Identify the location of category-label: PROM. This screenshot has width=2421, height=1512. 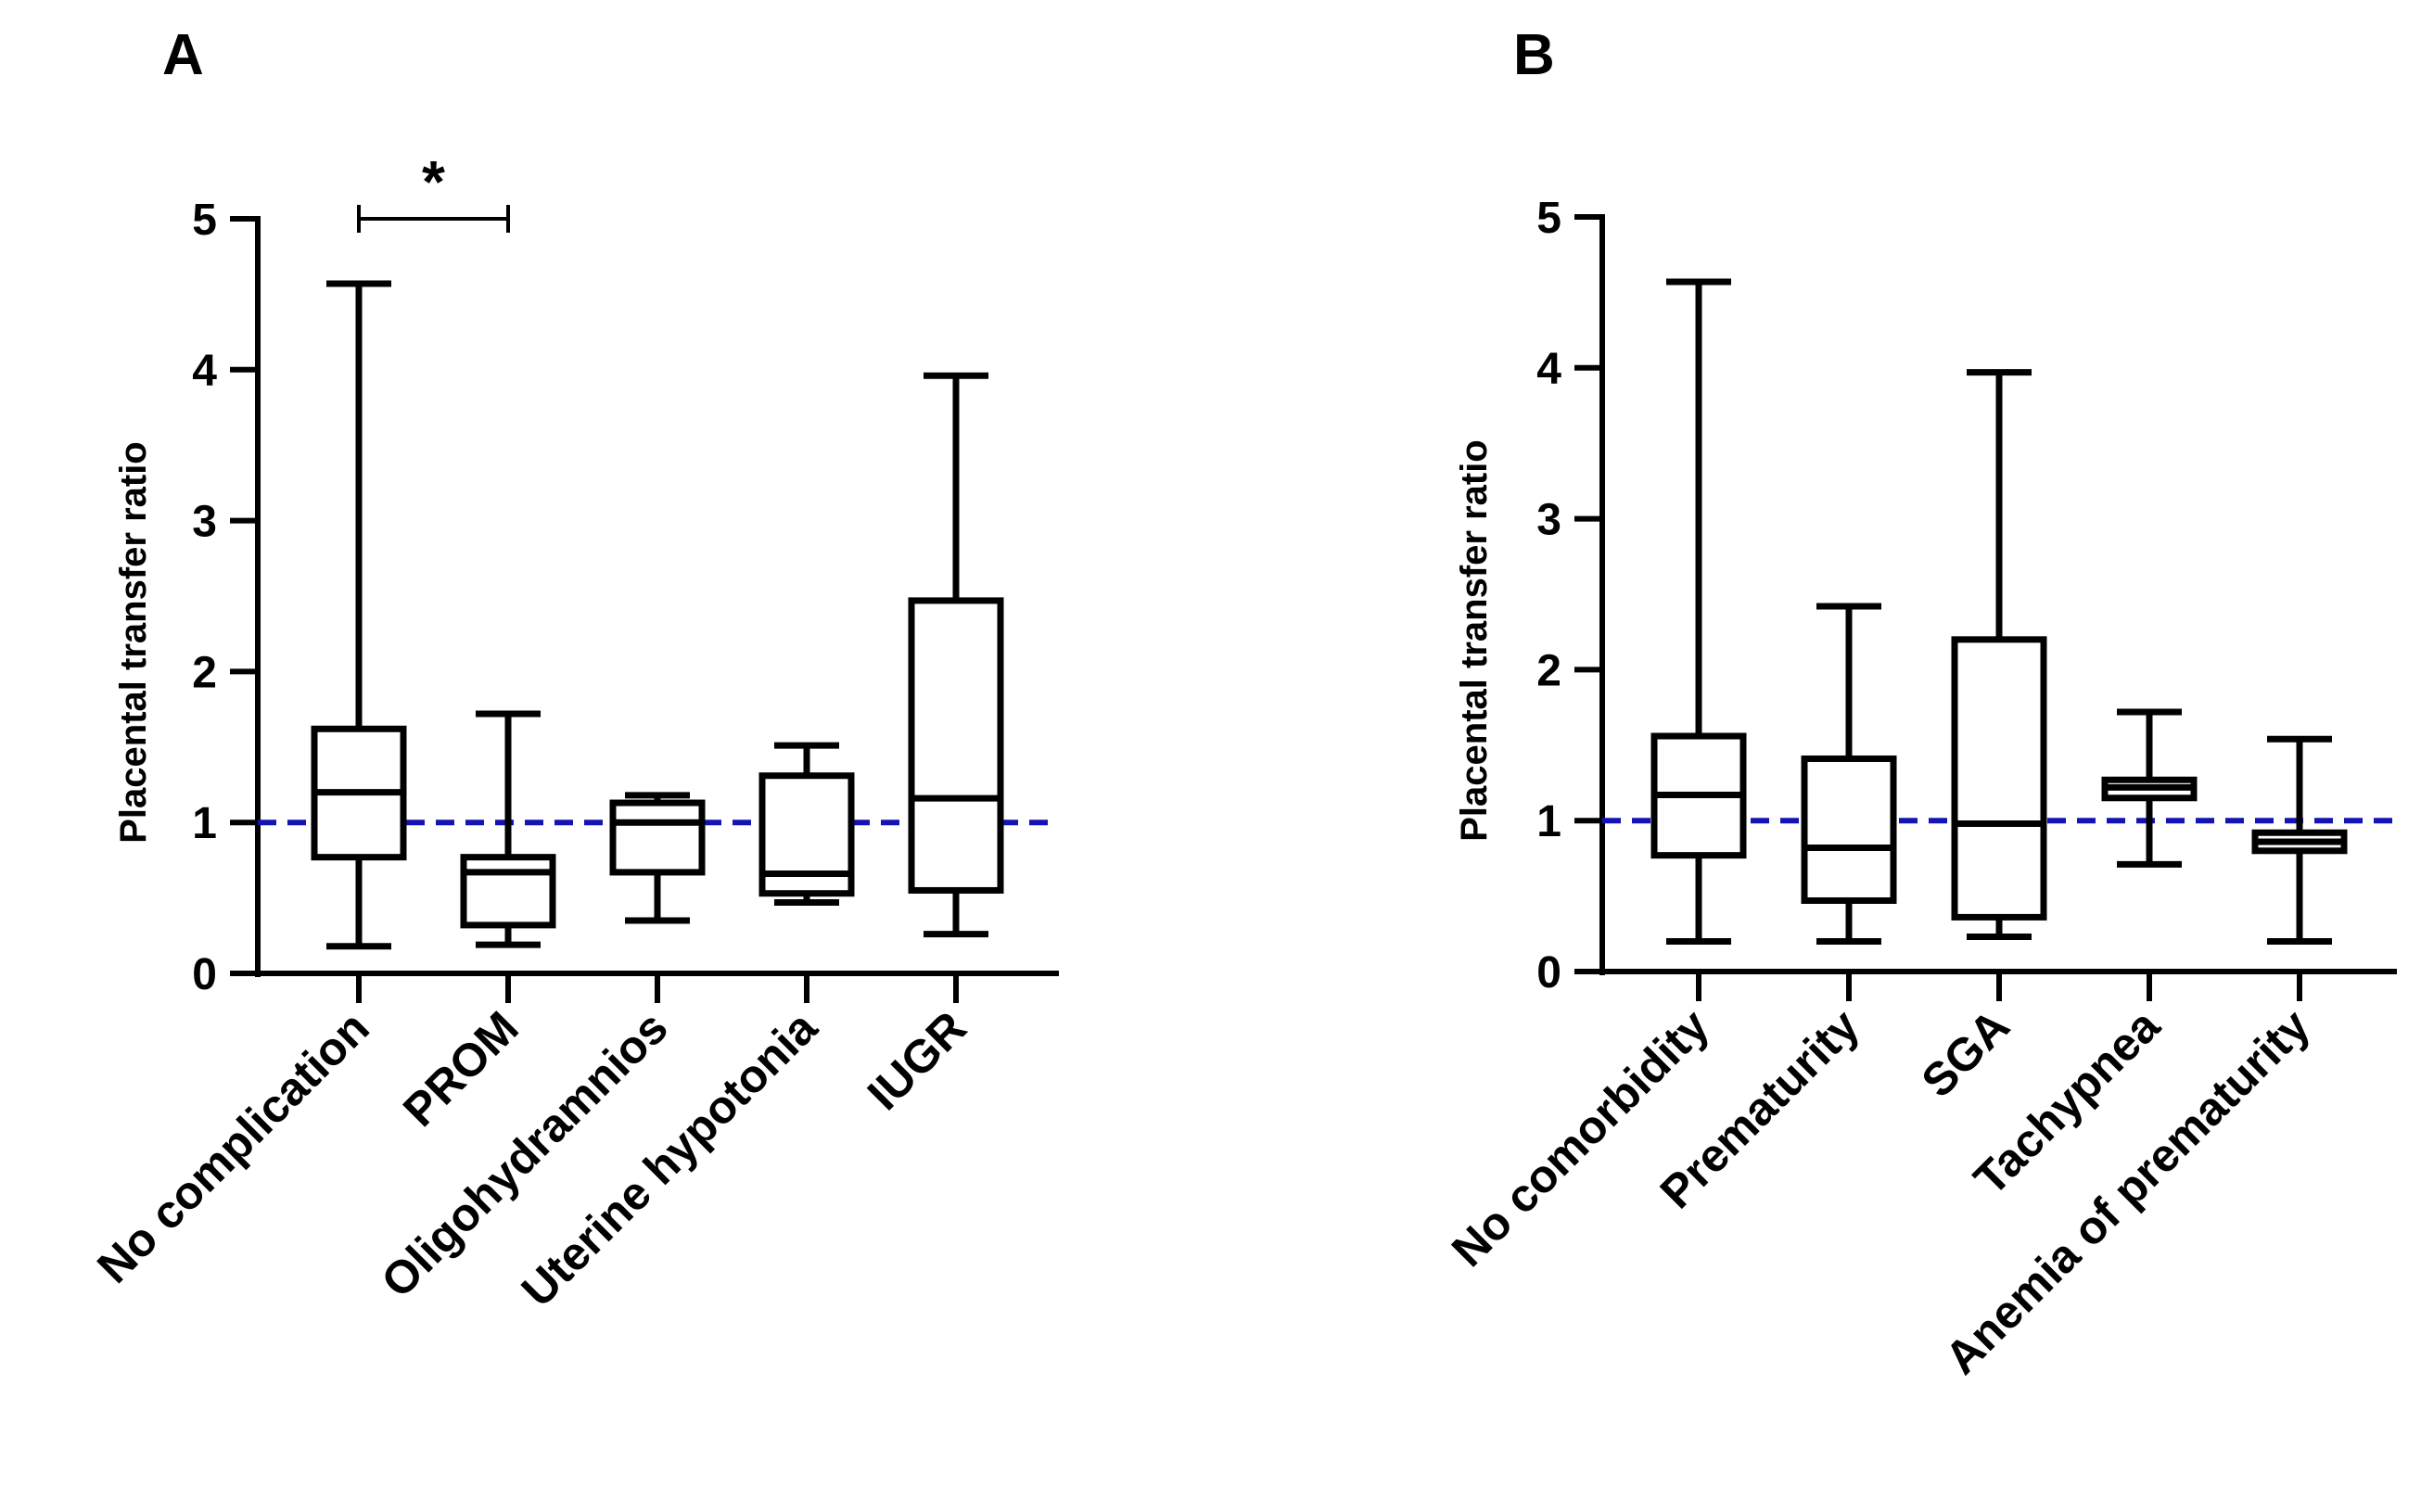
(461, 1069).